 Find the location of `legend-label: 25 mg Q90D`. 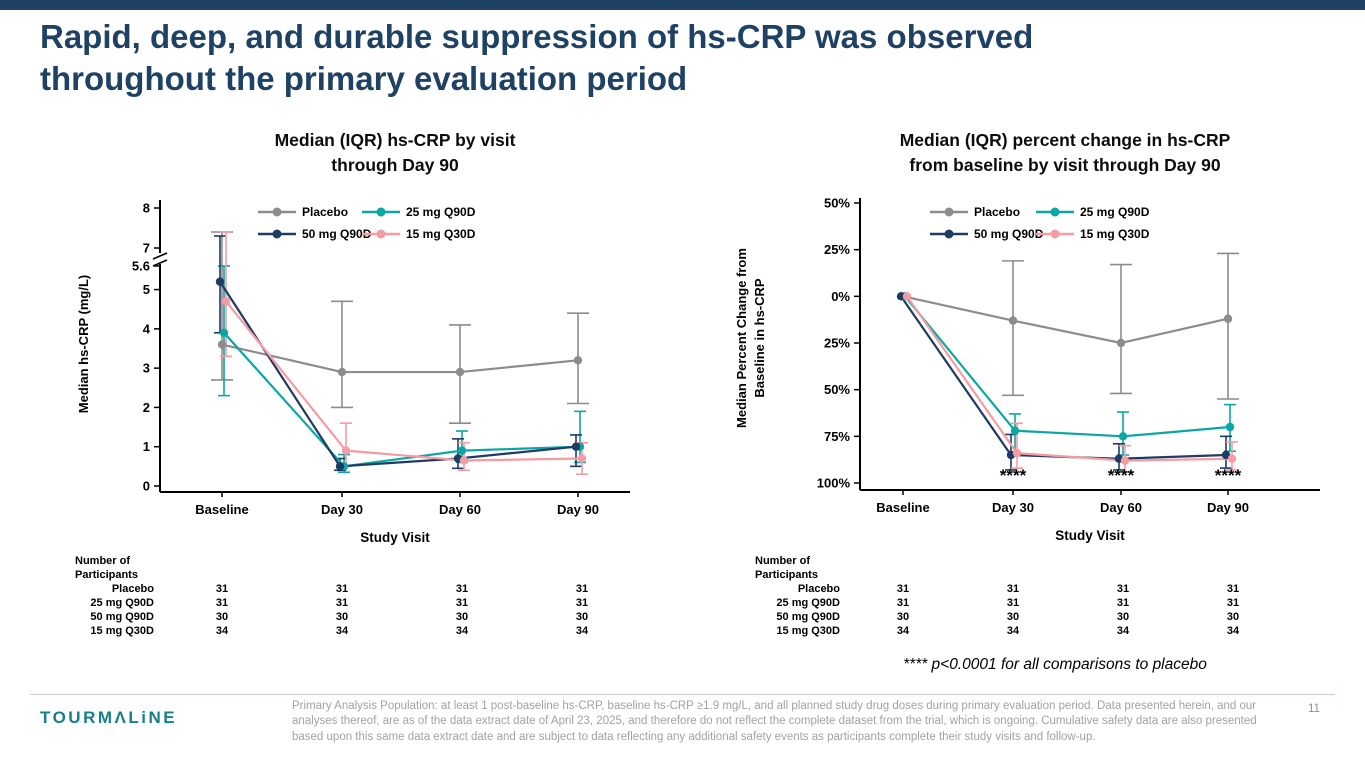

legend-label: 25 mg Q90D is located at coordinates (441, 212).